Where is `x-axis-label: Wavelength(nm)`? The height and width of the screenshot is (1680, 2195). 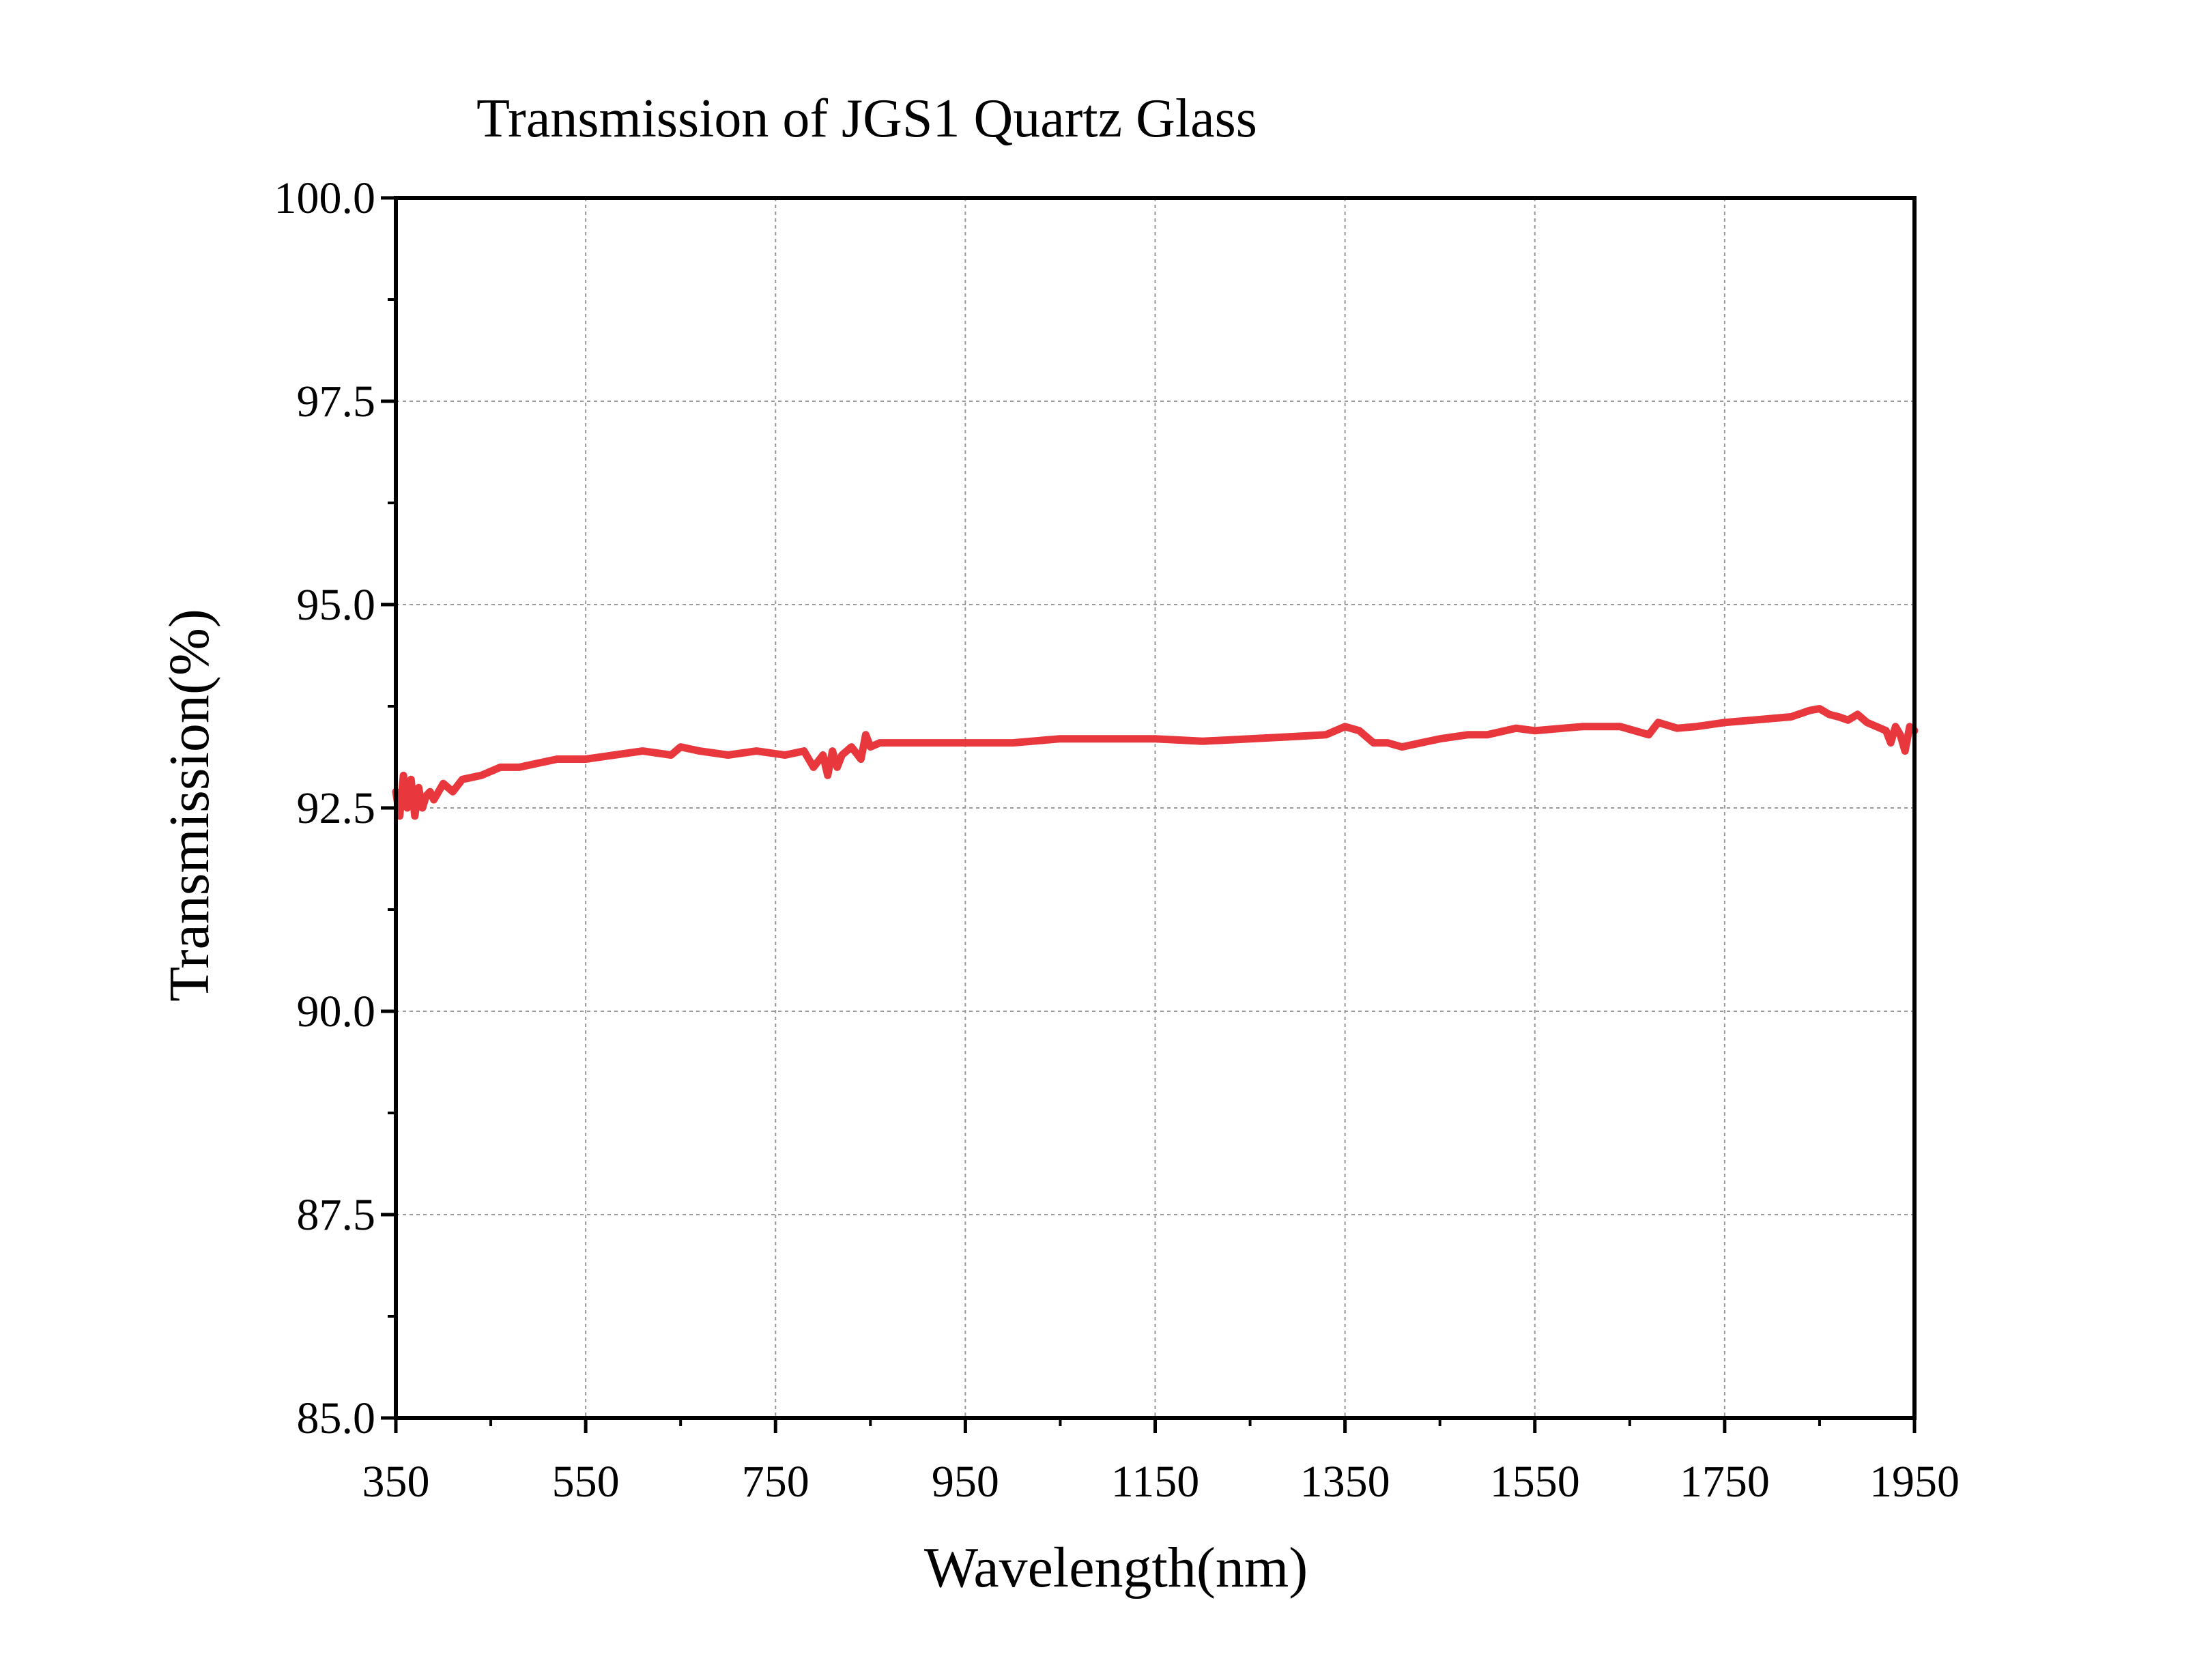
x-axis-label: Wavelength(nm) is located at coordinates (1116, 1567).